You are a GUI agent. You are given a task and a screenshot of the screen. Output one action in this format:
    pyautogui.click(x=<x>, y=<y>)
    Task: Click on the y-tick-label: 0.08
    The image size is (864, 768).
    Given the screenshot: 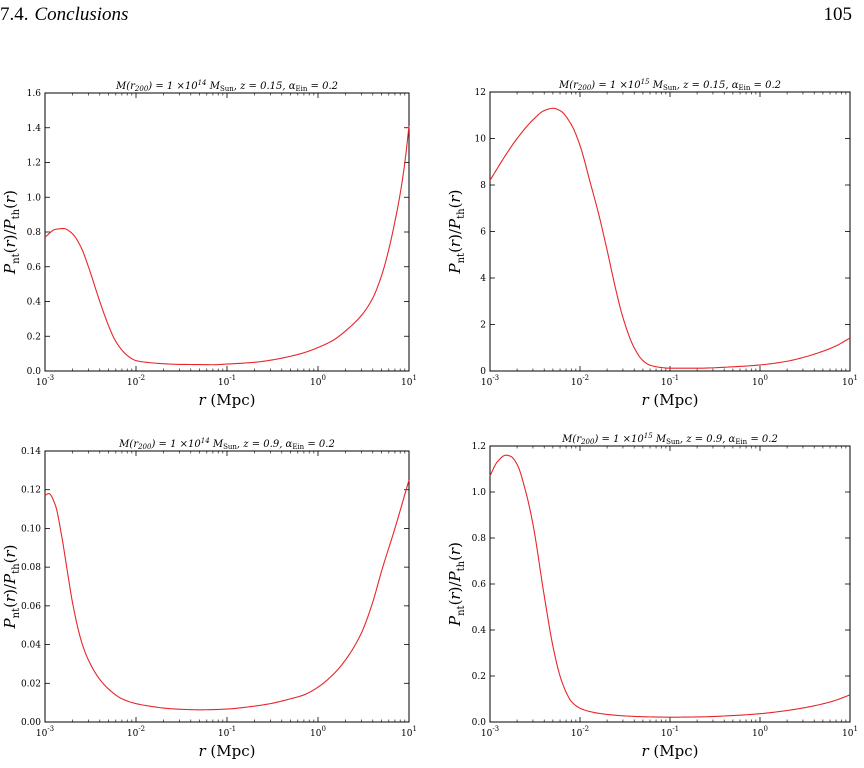 What is the action you would take?
    pyautogui.click(x=31, y=568)
    